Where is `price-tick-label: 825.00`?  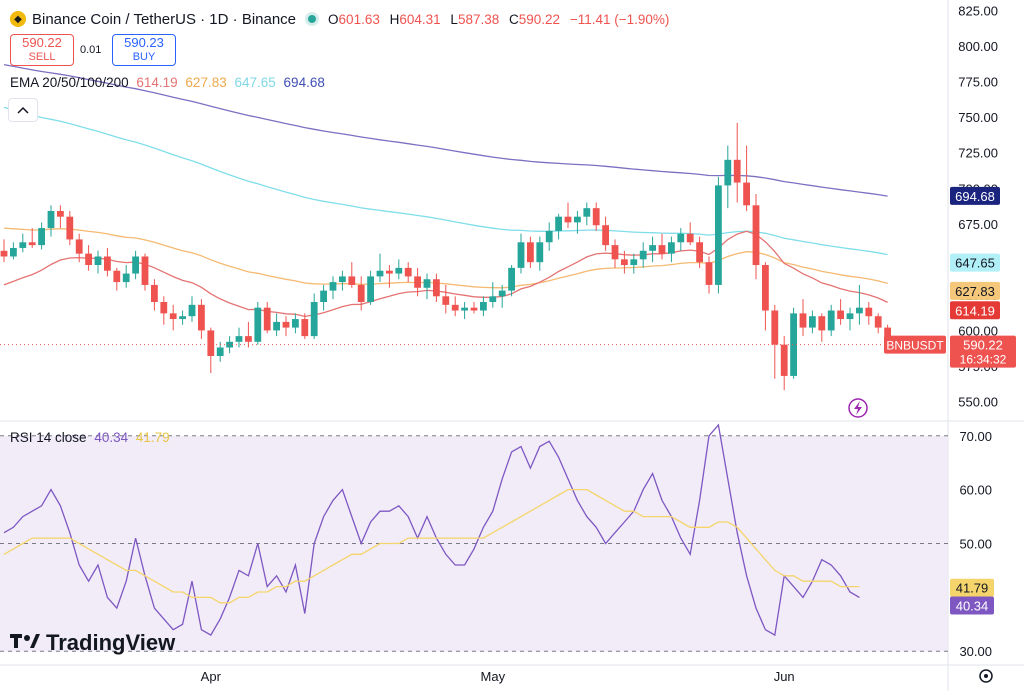
price-tick-label: 825.00 is located at coordinates (978, 11).